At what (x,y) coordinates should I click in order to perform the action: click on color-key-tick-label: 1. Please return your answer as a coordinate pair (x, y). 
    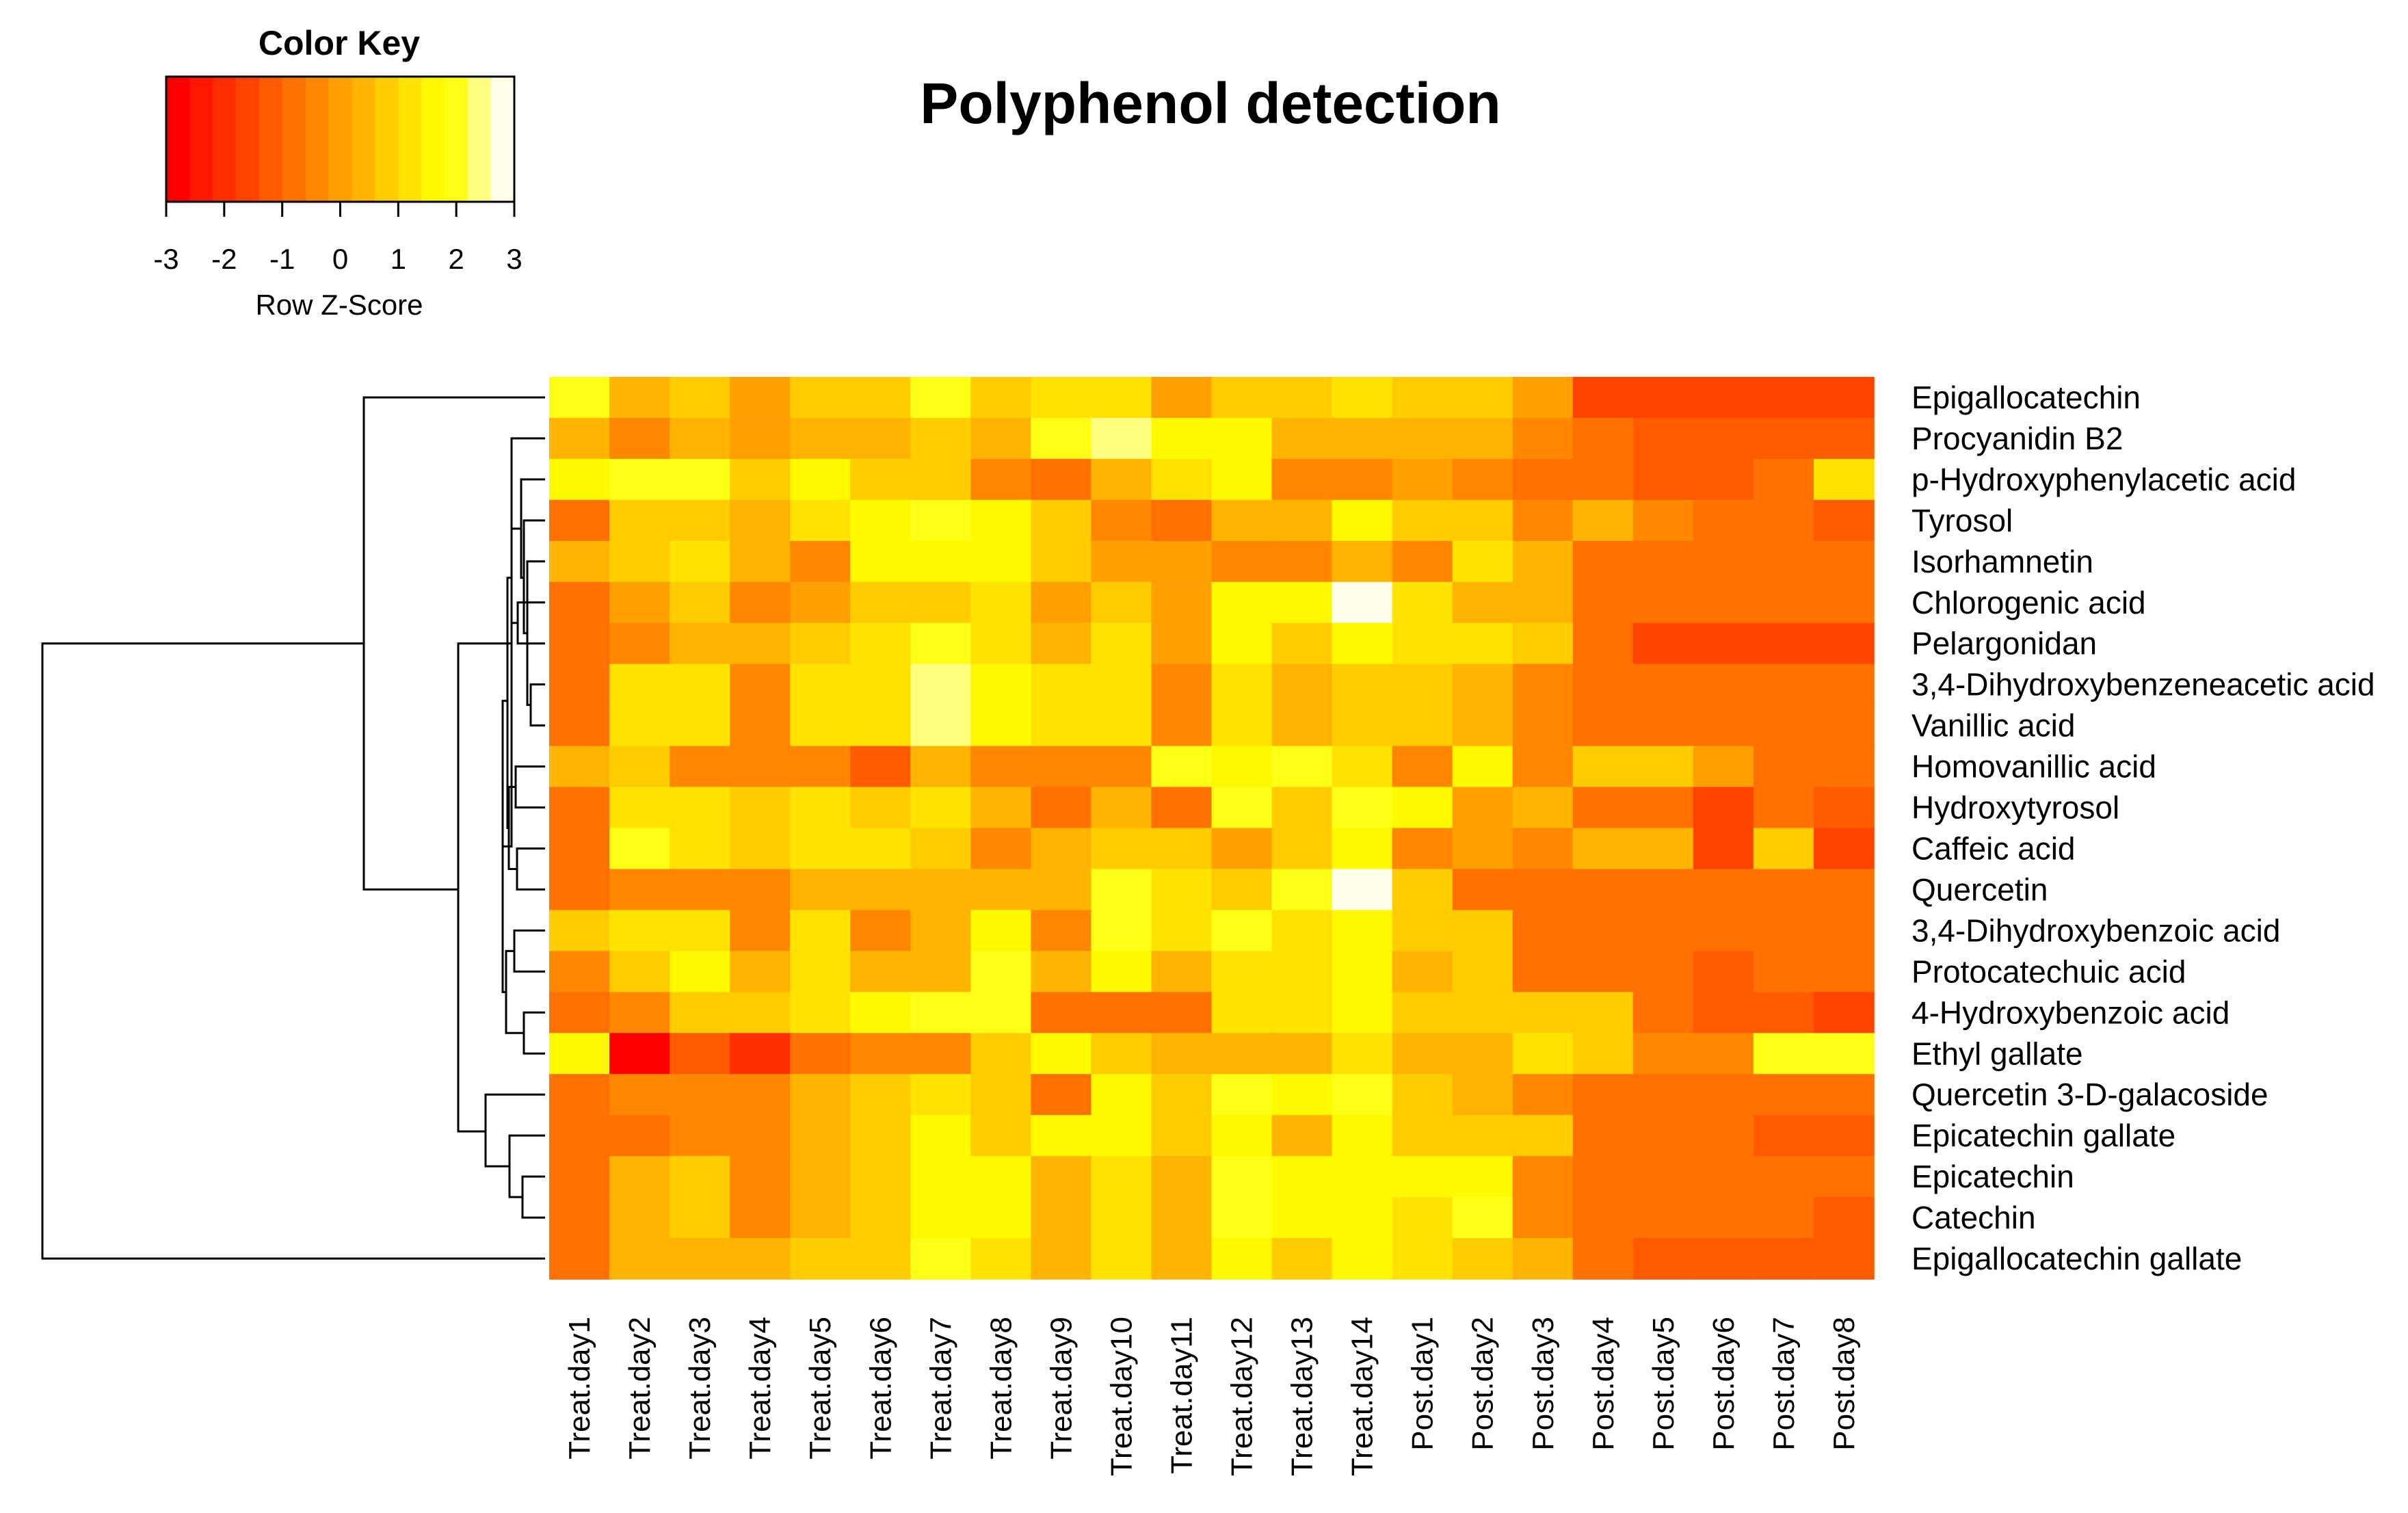
    Looking at the image, I should click on (398, 259).